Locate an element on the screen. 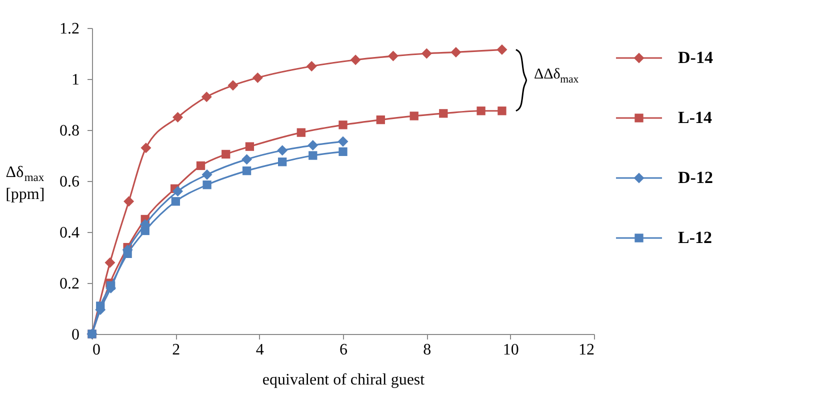 The width and height of the screenshot is (821, 403). x-tick-label: 12 is located at coordinates (586, 350).